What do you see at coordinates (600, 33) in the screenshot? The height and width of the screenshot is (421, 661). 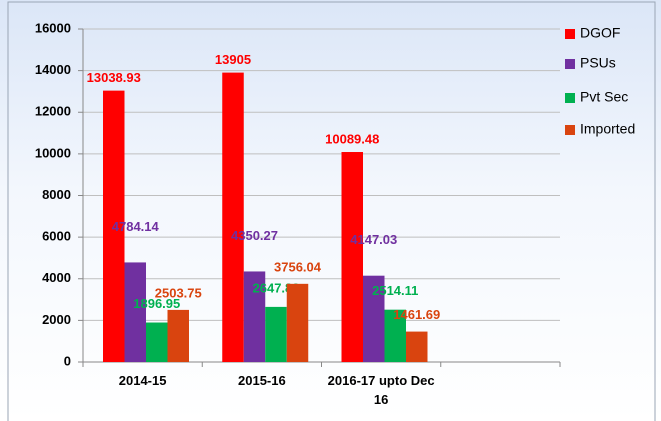 I see `legend-label: DGOF` at bounding box center [600, 33].